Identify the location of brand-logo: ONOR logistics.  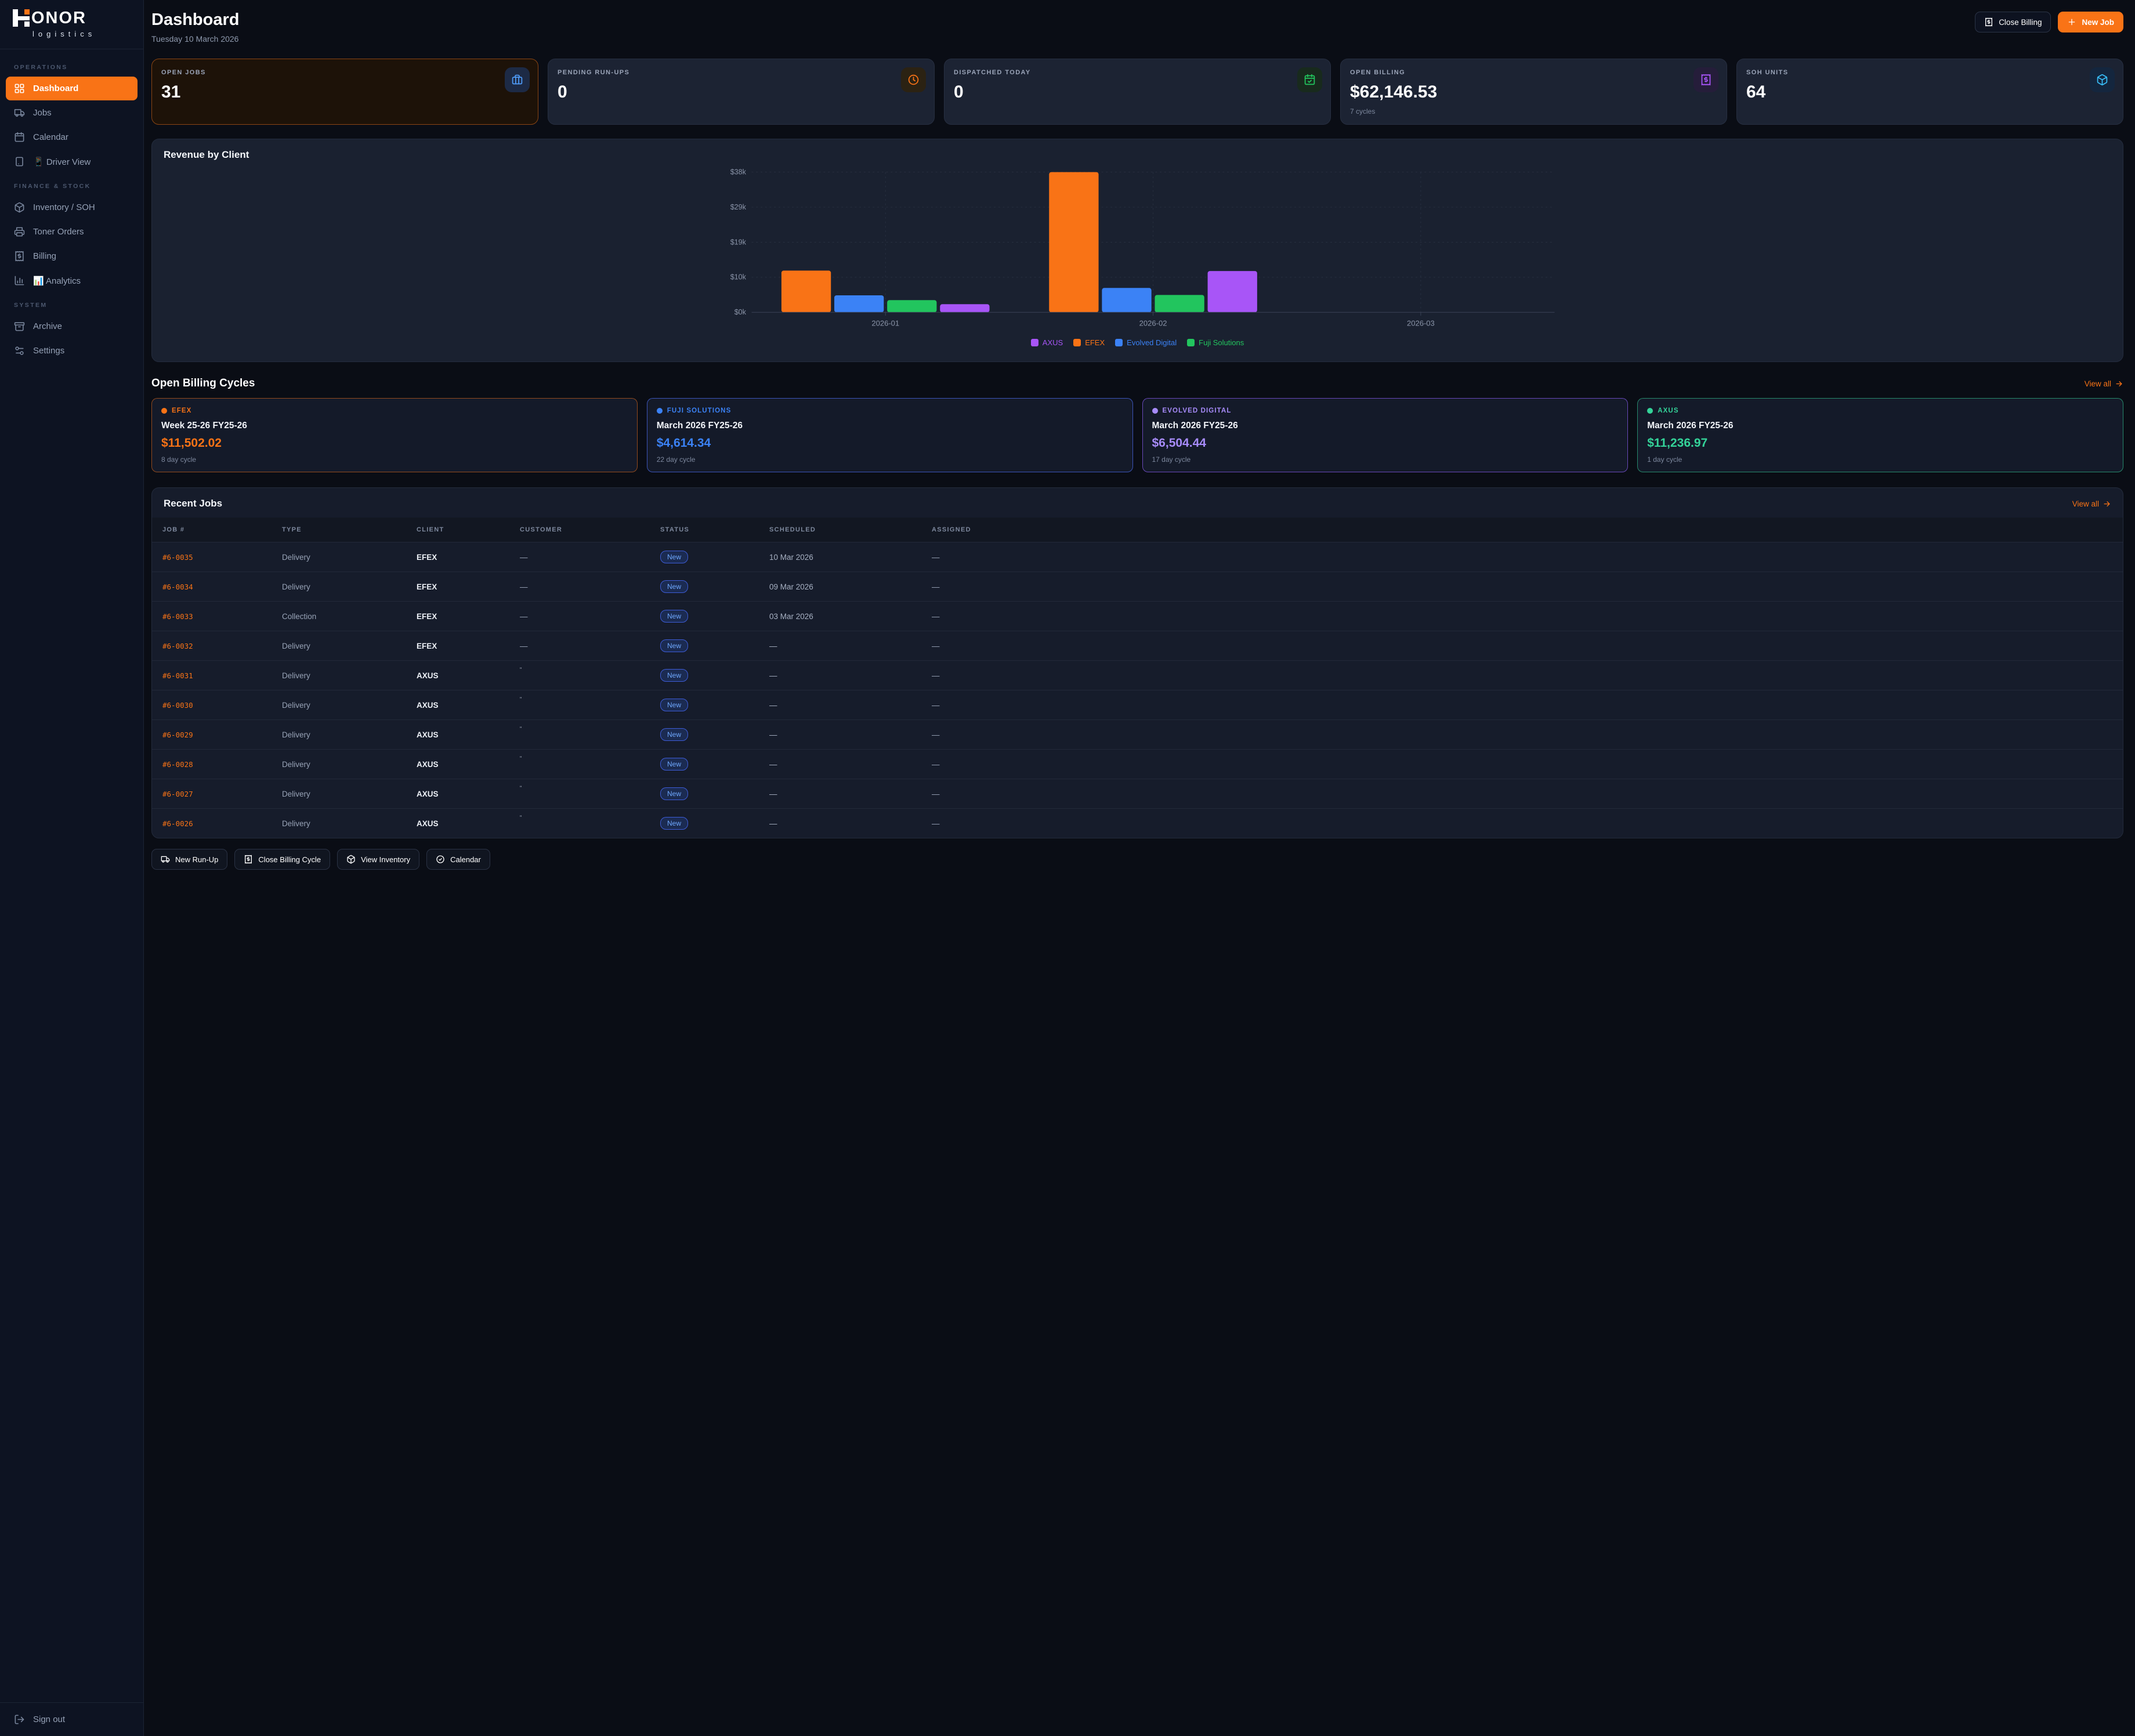
(71, 24).